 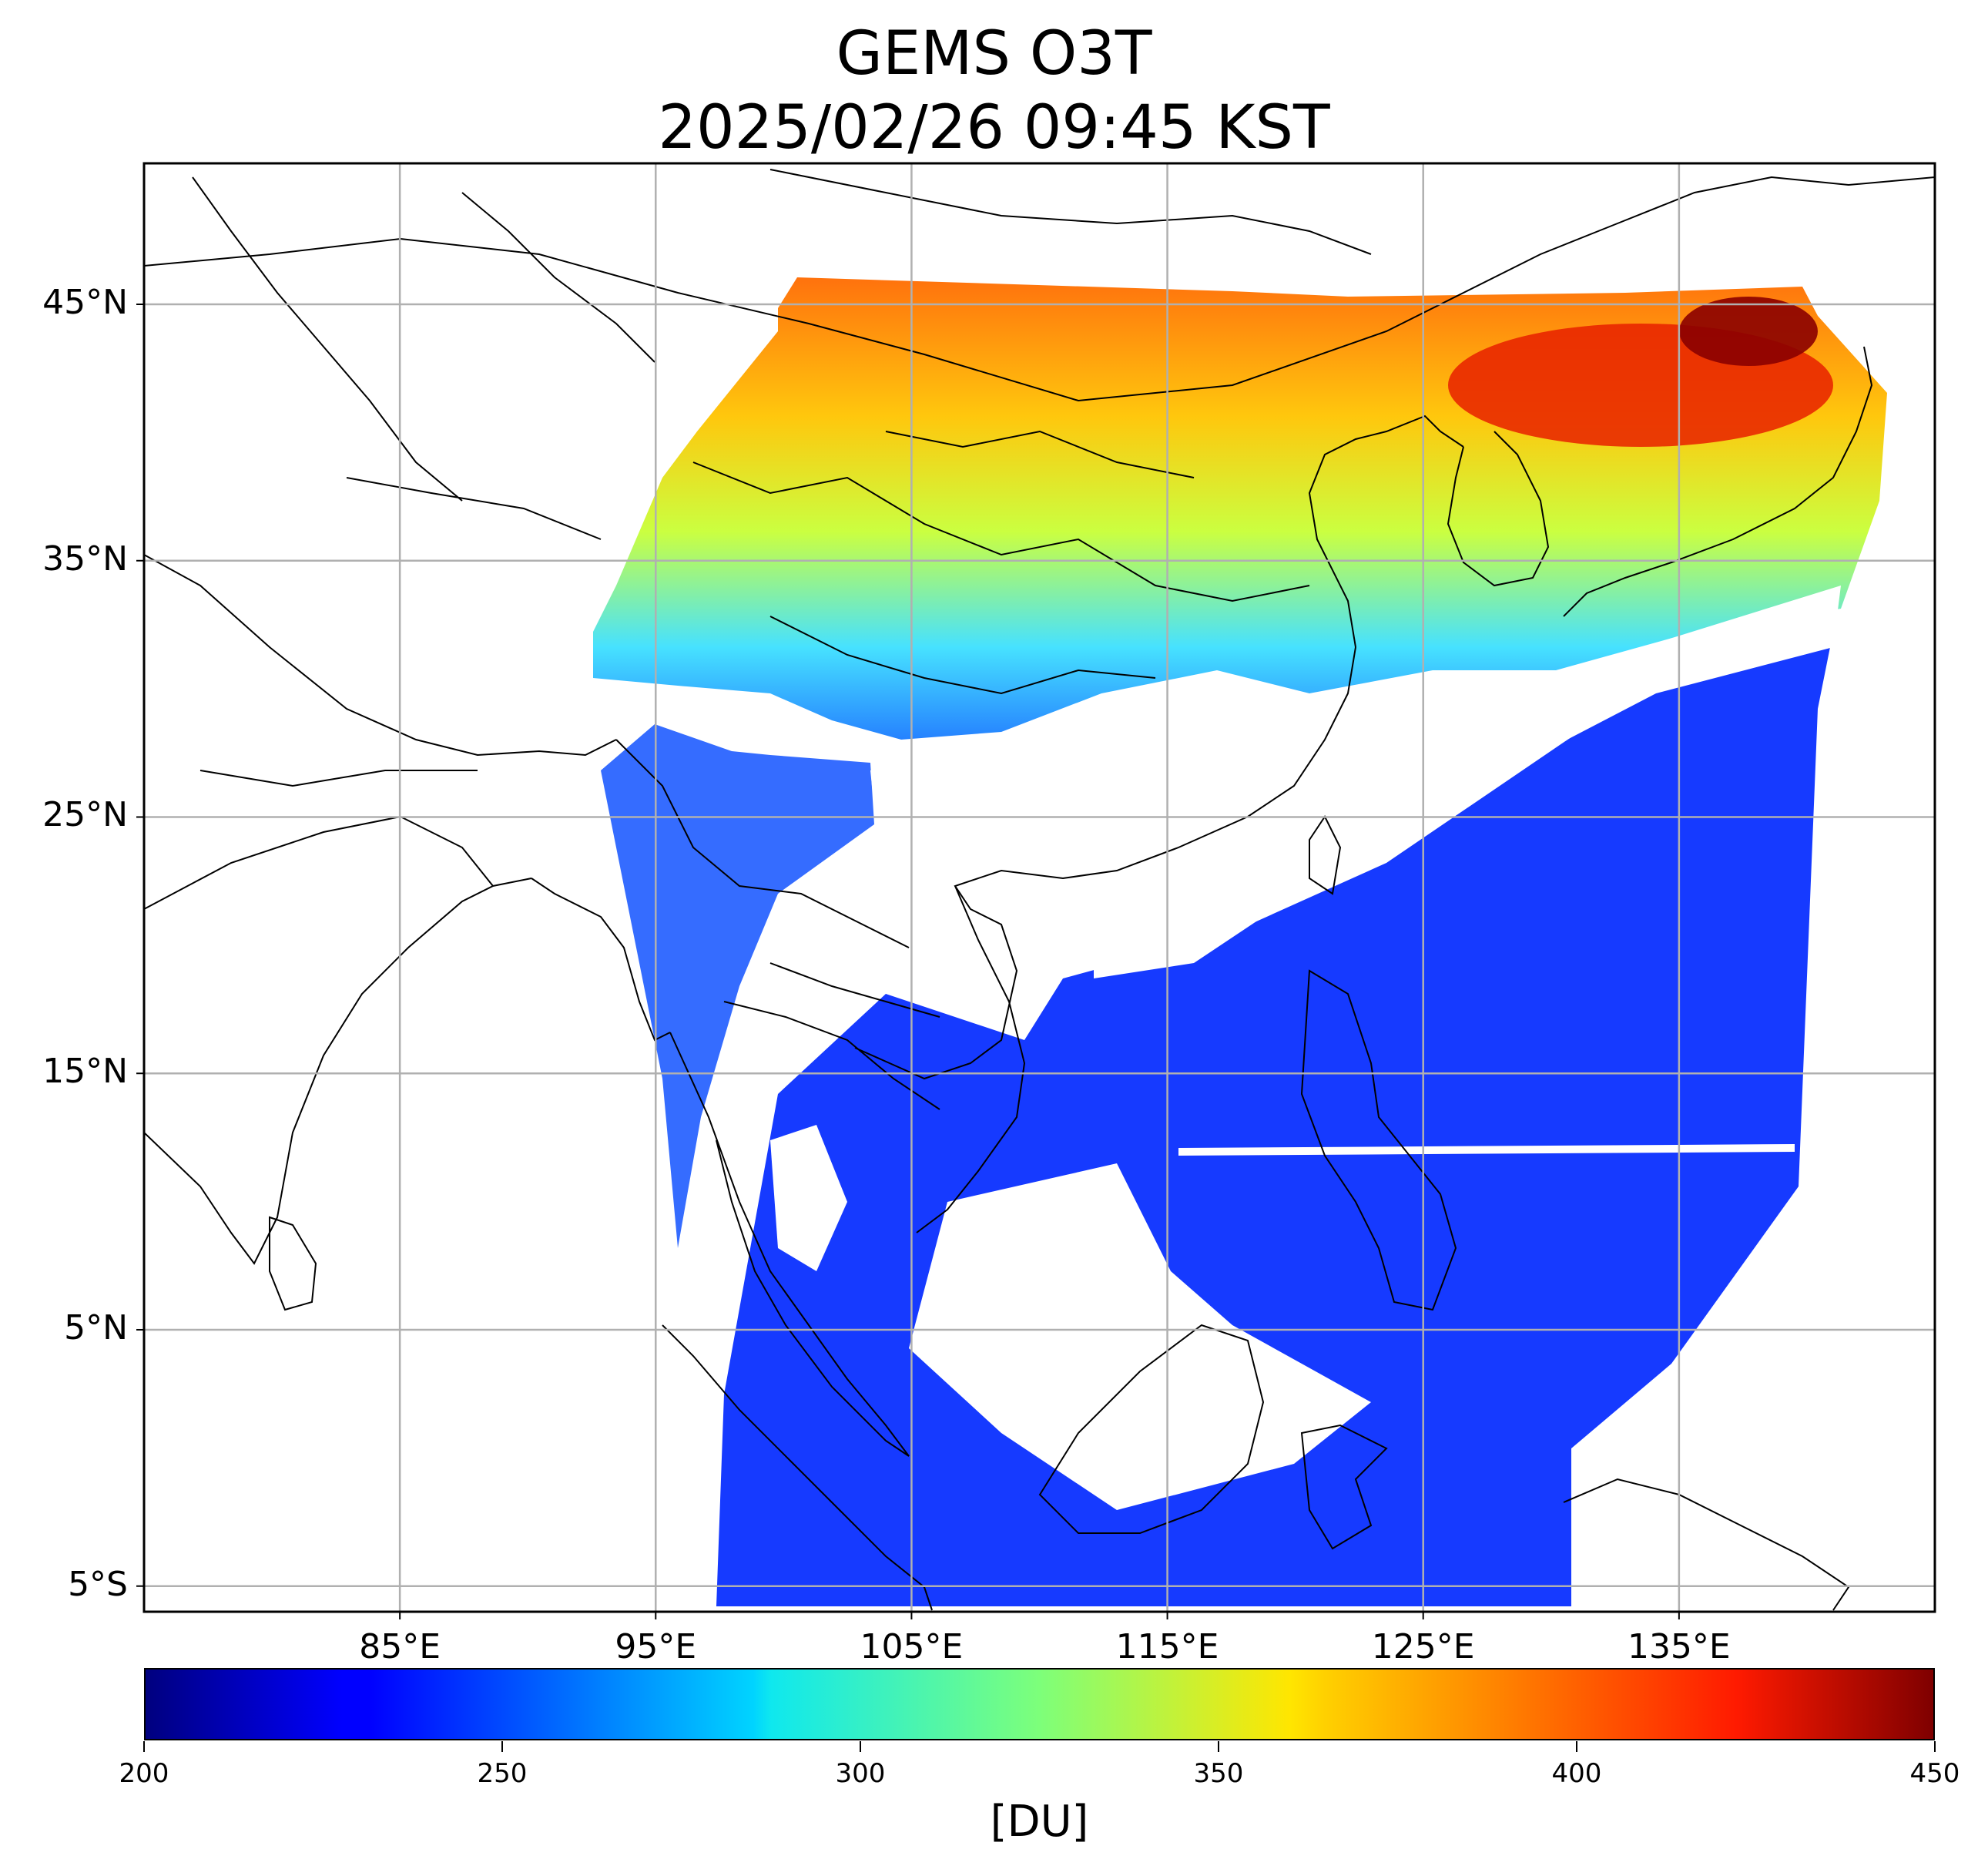 What do you see at coordinates (1423, 1646) in the screenshot?
I see `lon-tick-label: 125°E` at bounding box center [1423, 1646].